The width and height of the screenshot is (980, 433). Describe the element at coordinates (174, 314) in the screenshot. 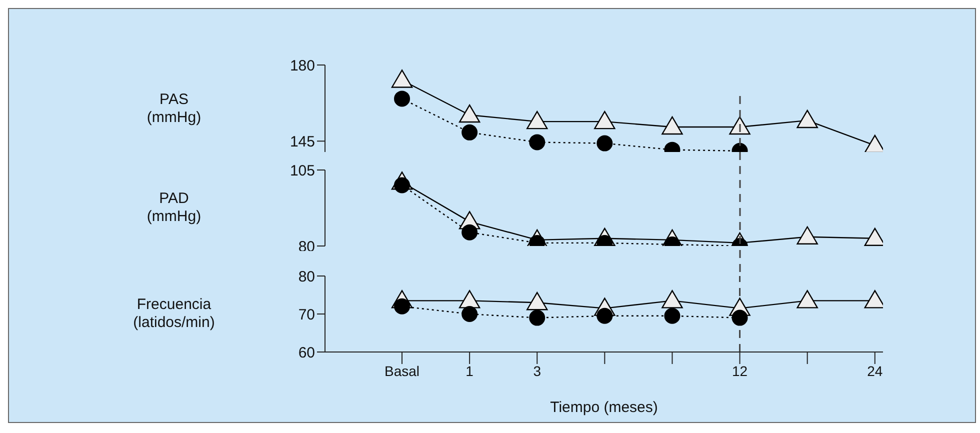

I see `y-axis-title: Frecuencia (latidos/min)` at that location.